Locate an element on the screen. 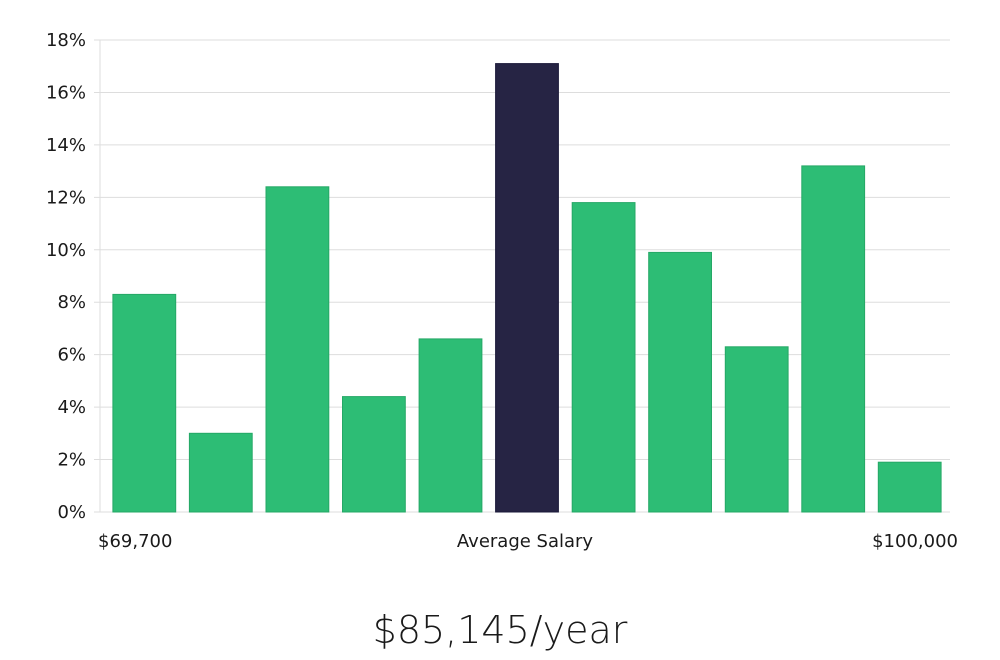  y-tick-label: 16% is located at coordinates (66, 92).